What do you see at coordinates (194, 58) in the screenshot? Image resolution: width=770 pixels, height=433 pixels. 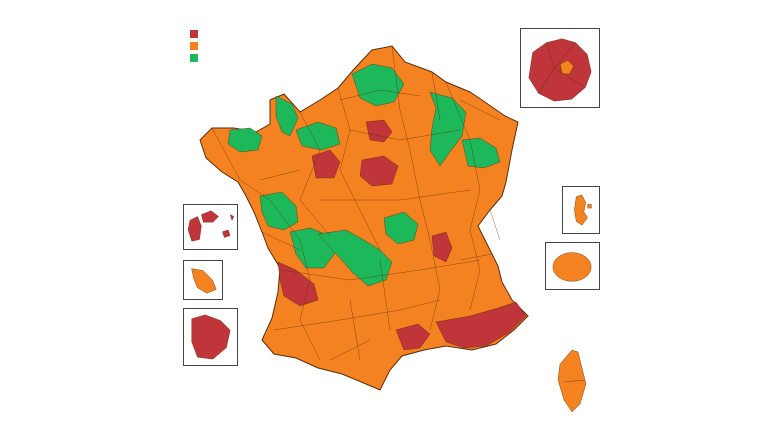 I see `legend-swatch-green` at bounding box center [194, 58].